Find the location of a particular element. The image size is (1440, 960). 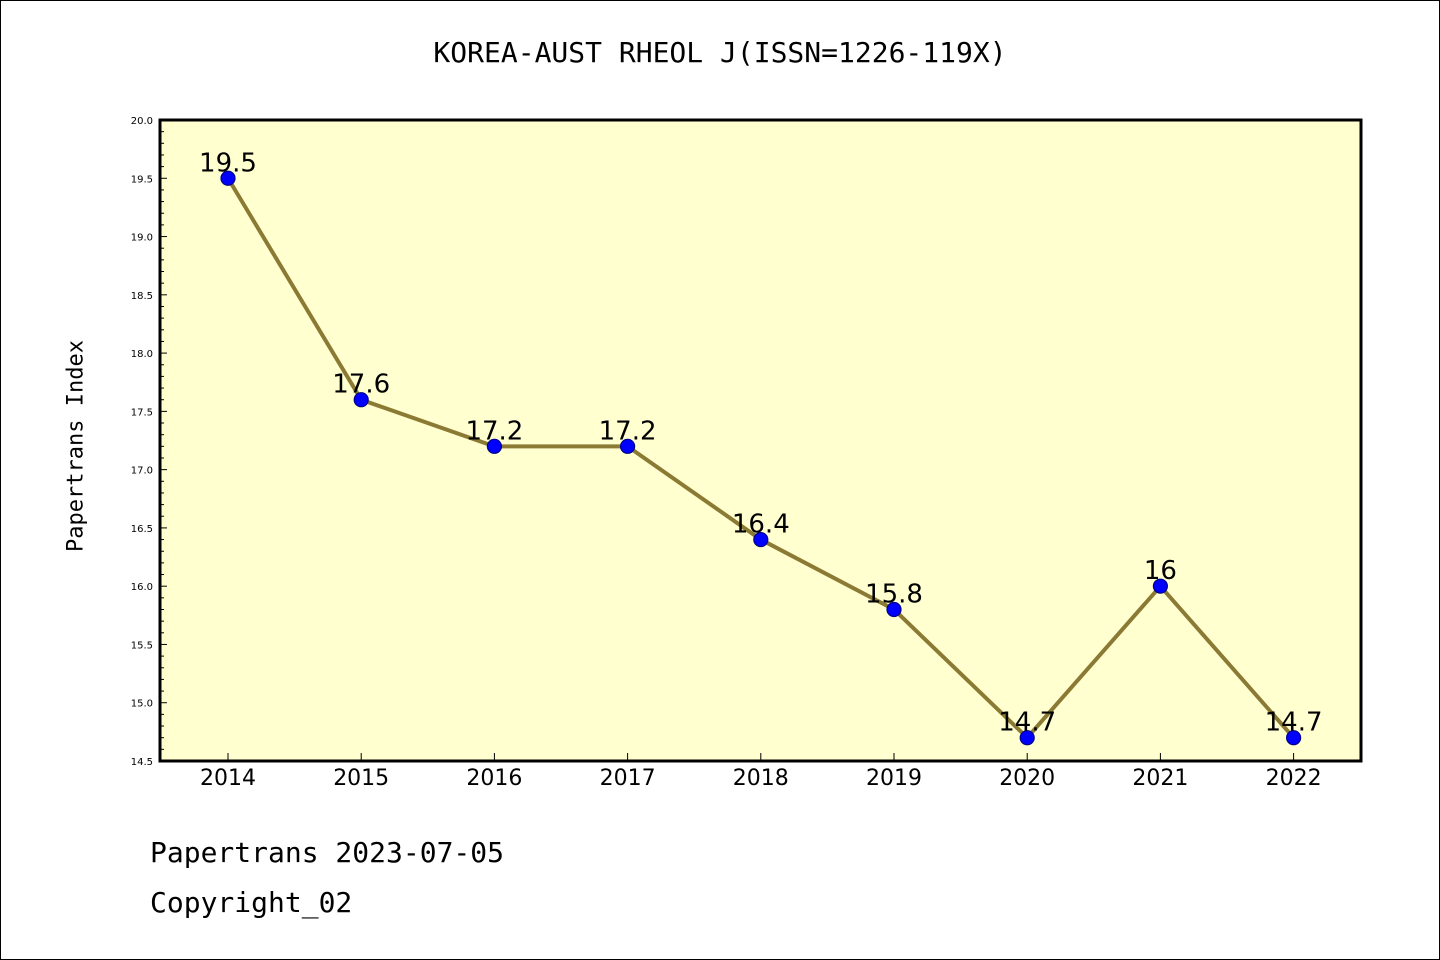

x-tick-label: 2021 is located at coordinates (1160, 778).